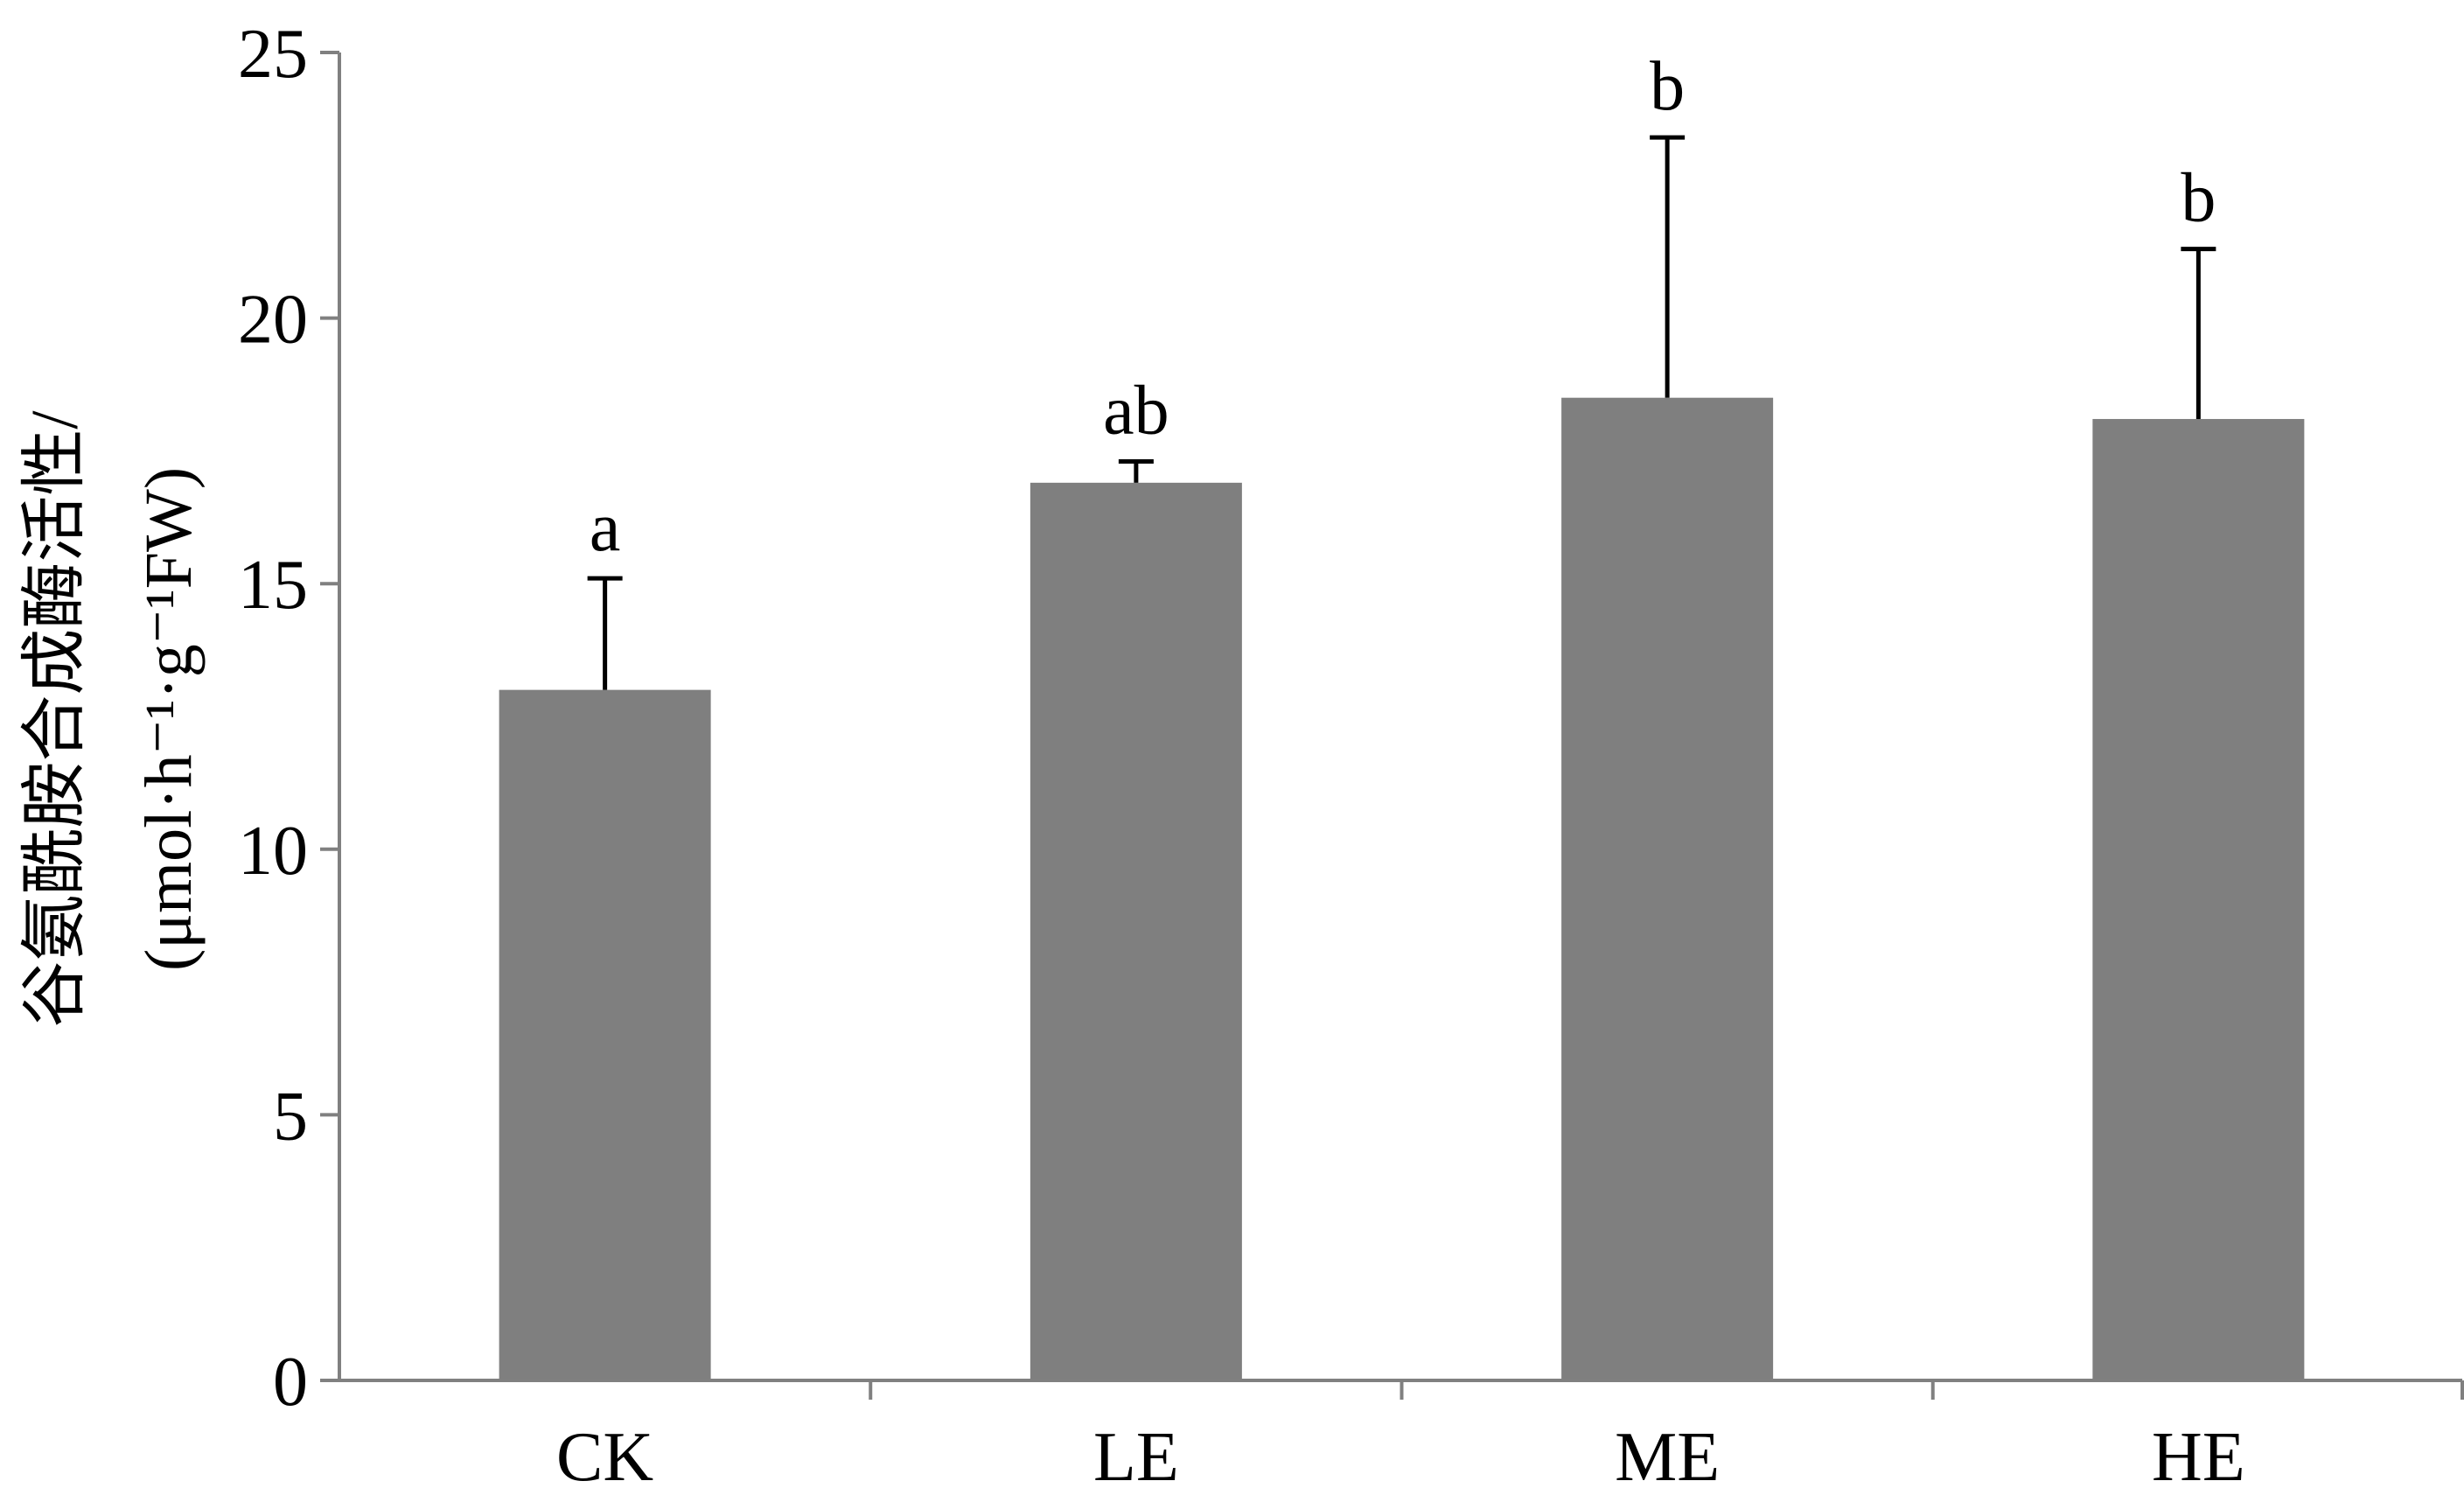 Image resolution: width=2464 pixels, height=1509 pixels. What do you see at coordinates (2198, 198) in the screenshot?
I see `significance-label-he: b` at bounding box center [2198, 198].